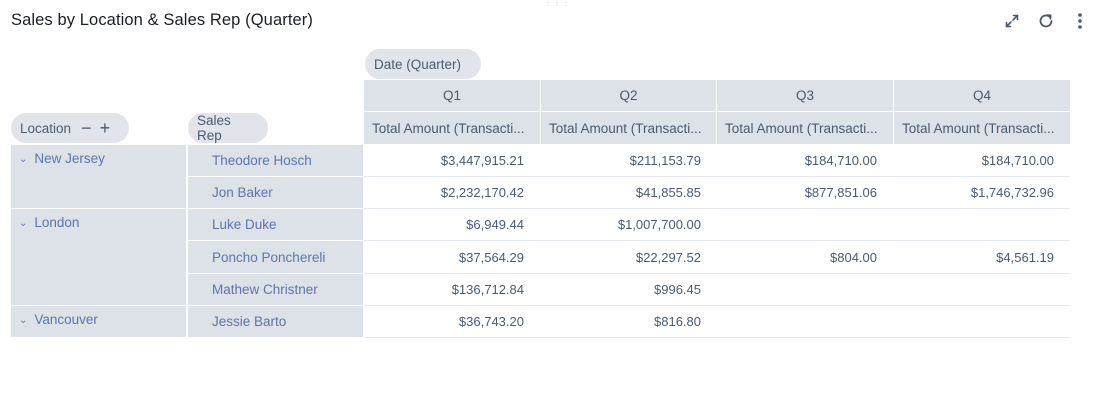 This screenshot has height=406, width=1100. I want to click on more-options-button, so click(1080, 21).